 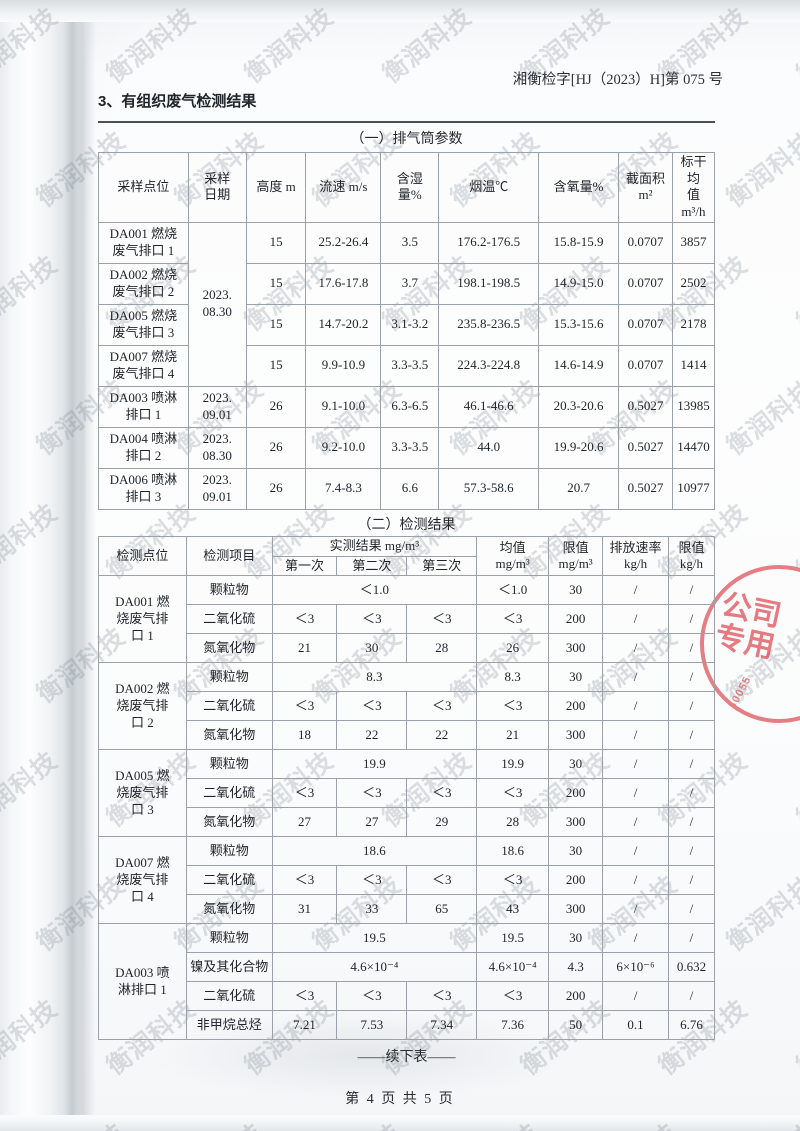 What do you see at coordinates (691, 1025) in the screenshot?
I see `cell-limit-rate: 6.76` at bounding box center [691, 1025].